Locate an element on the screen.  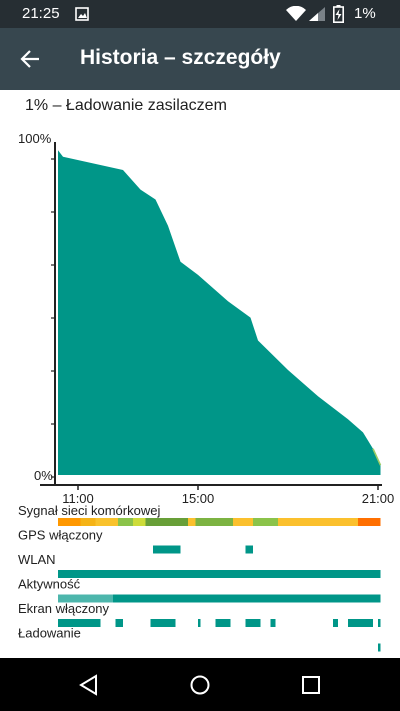
arrow-left-icon is located at coordinates (29, 59).